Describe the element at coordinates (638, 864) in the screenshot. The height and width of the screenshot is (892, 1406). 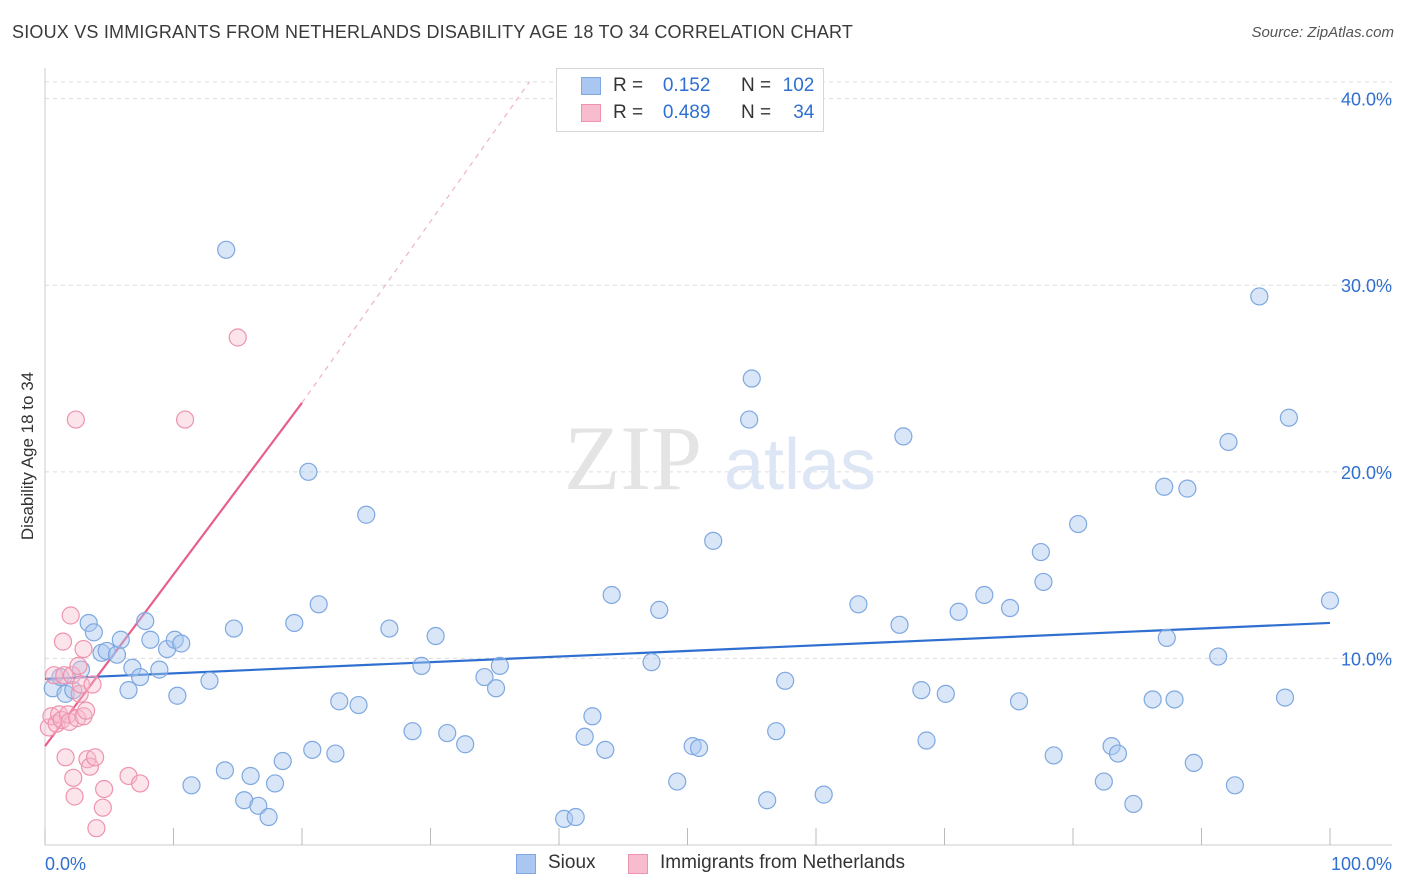
I see `bottom-legend-swatch-netherlands` at that location.